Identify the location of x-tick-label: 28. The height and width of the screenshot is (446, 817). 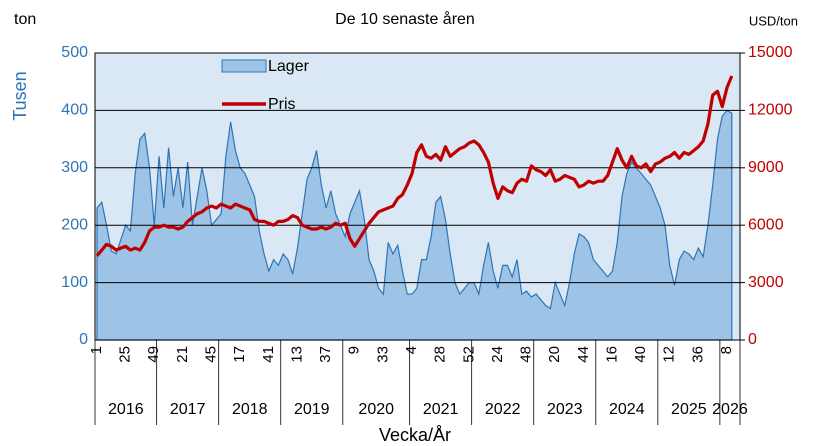
(440, 354).